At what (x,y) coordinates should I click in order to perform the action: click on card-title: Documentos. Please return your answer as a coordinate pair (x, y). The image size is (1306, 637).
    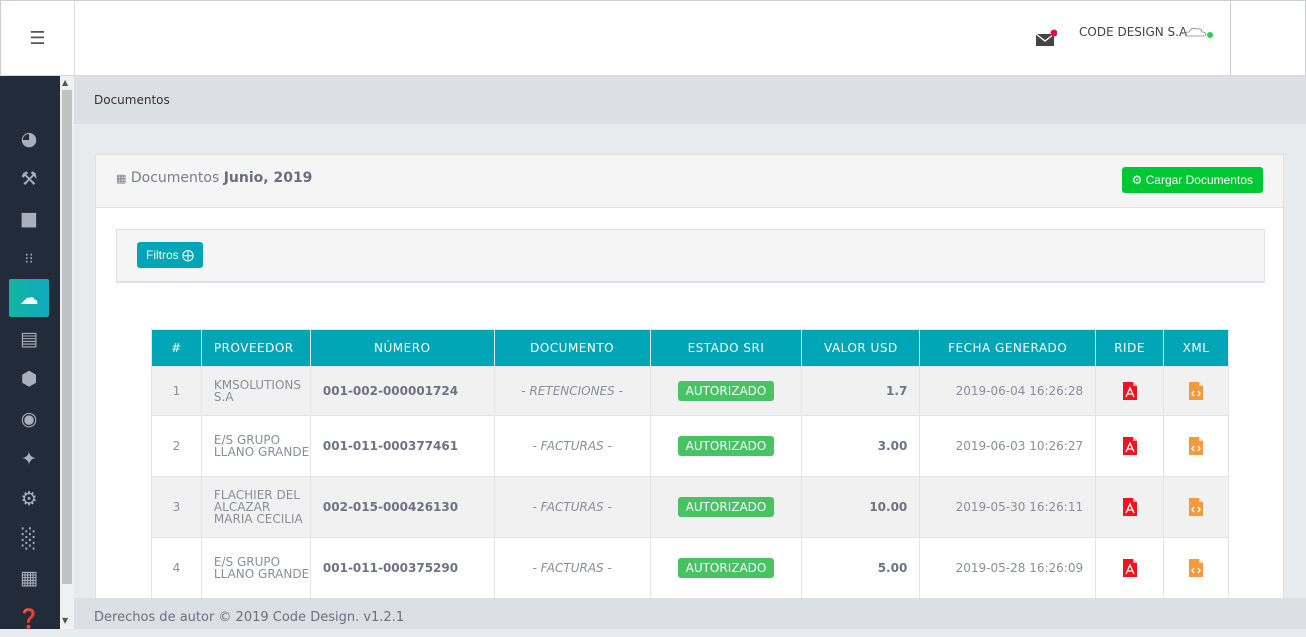
    Looking at the image, I should click on (175, 178).